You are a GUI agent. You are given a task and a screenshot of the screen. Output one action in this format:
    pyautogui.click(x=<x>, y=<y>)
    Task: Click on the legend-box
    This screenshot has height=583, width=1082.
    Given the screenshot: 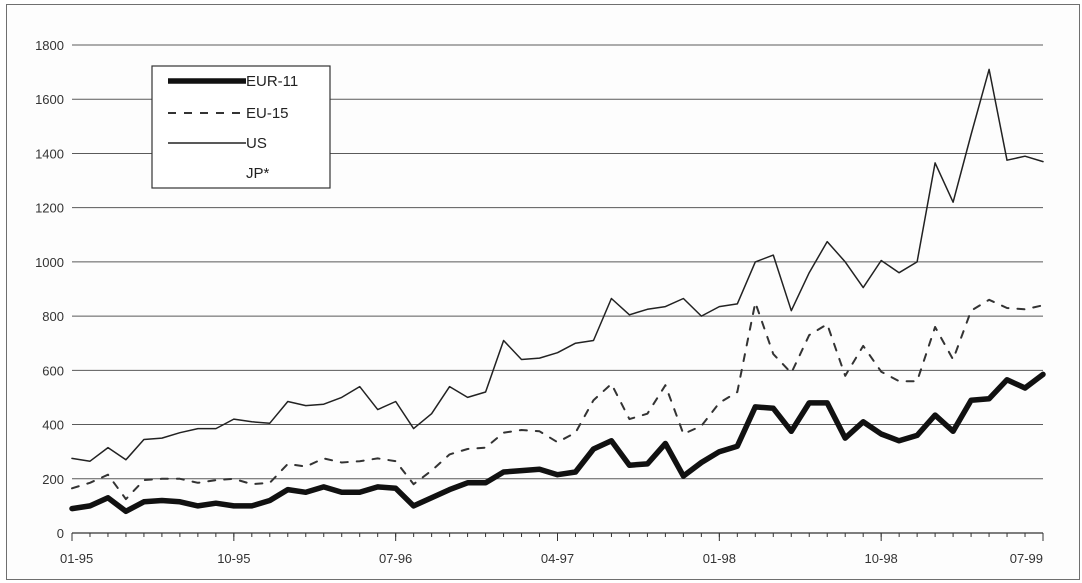 What is the action you would take?
    pyautogui.click(x=241, y=127)
    